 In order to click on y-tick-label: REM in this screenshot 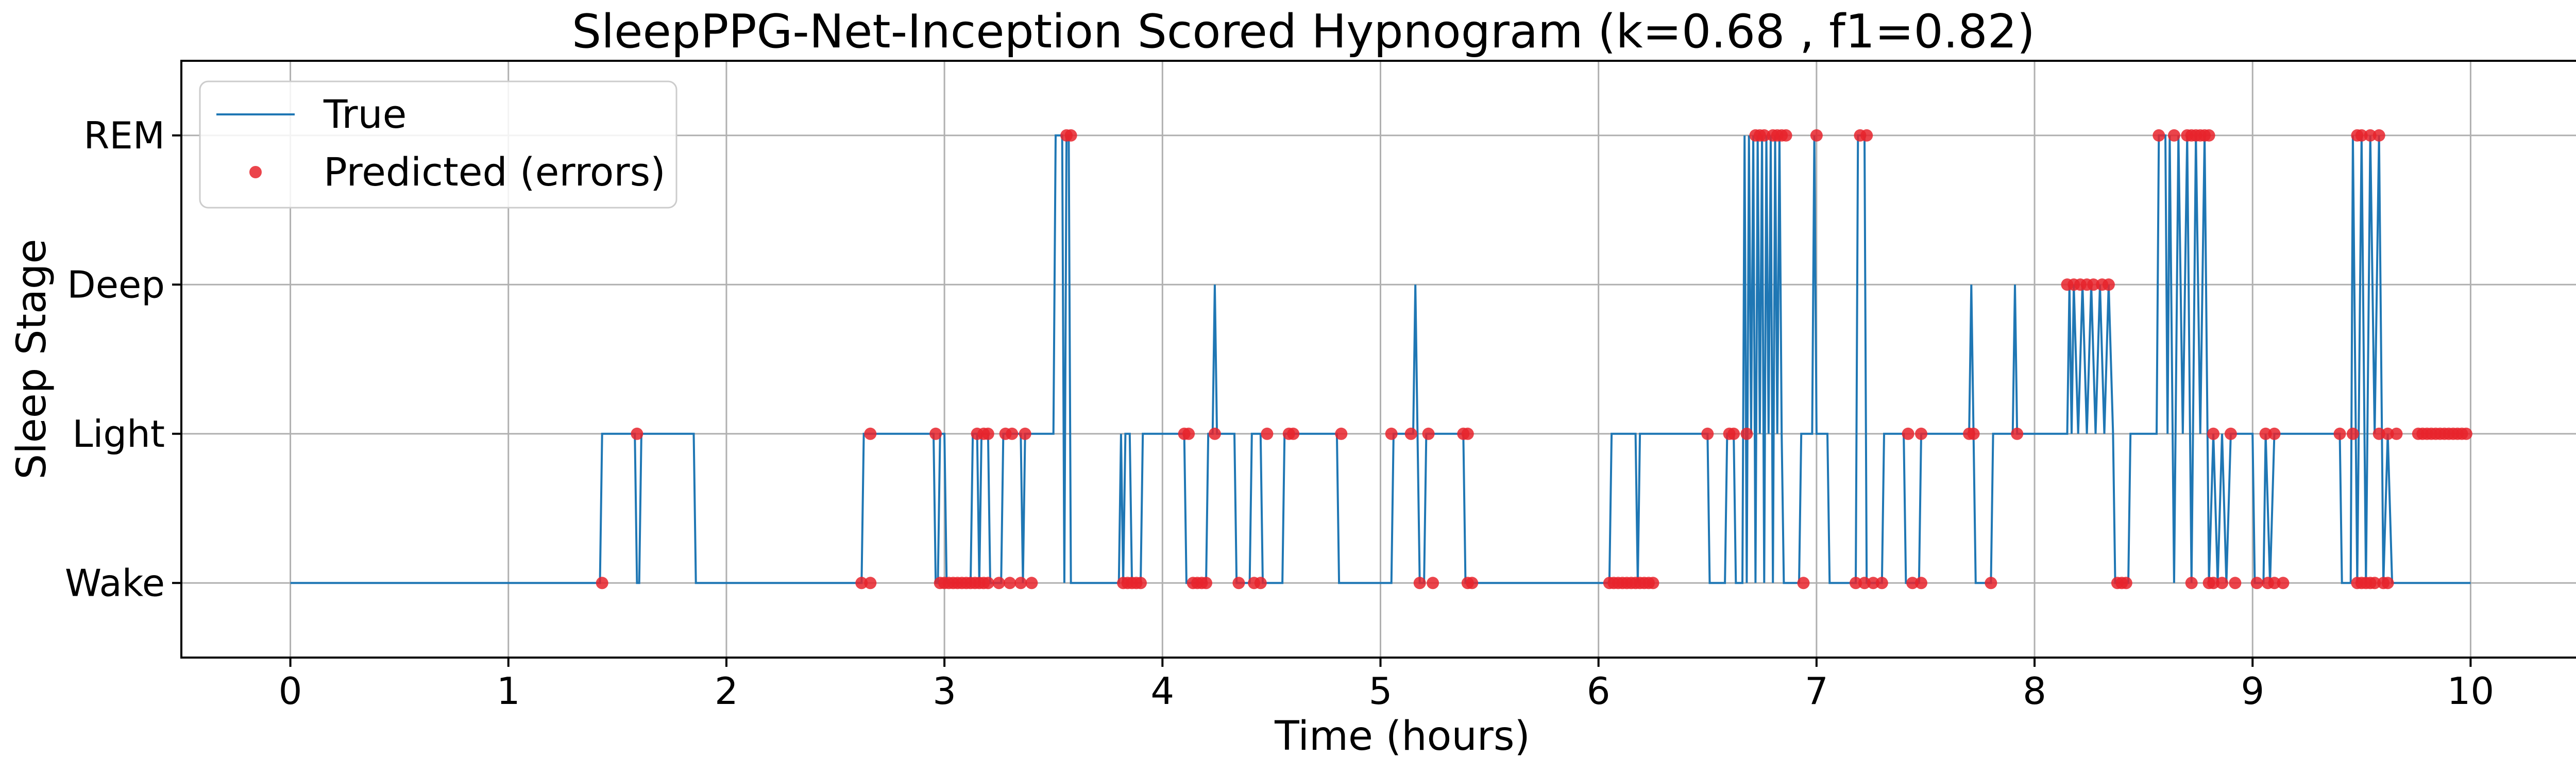, I will do `click(124, 135)`.